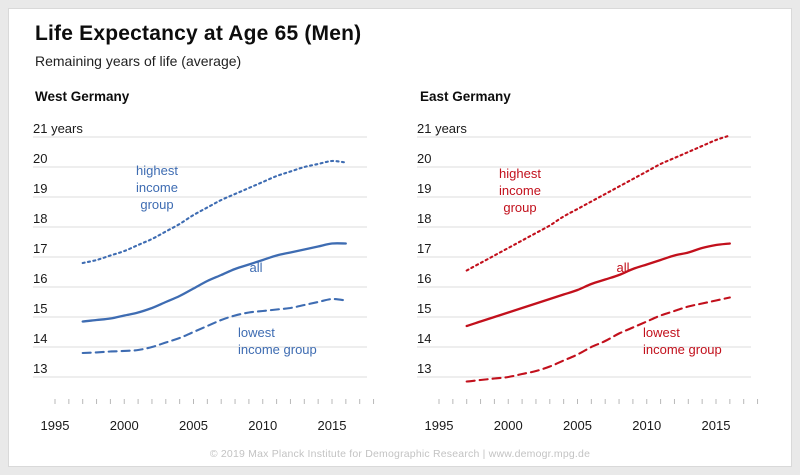 This screenshot has width=800, height=475. Describe the element at coordinates (465, 96) in the screenshot. I see `panel-title-east-germany: East Germany` at that location.